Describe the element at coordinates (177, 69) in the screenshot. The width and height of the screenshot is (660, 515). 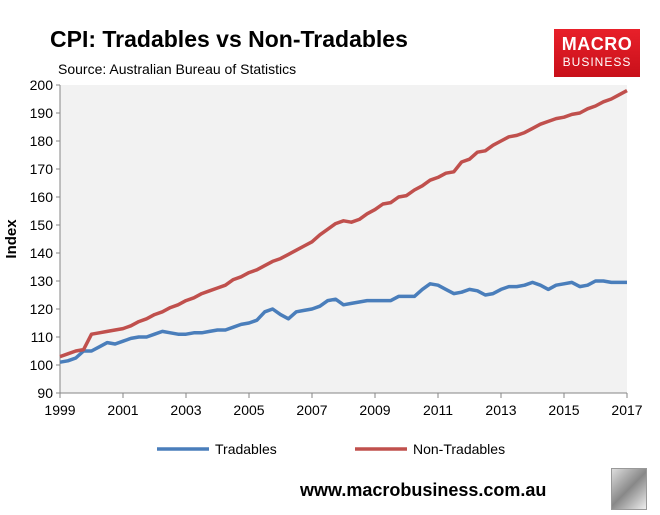
I see `chart-subtitle: Source: Australian Bureau of Statistics` at that location.